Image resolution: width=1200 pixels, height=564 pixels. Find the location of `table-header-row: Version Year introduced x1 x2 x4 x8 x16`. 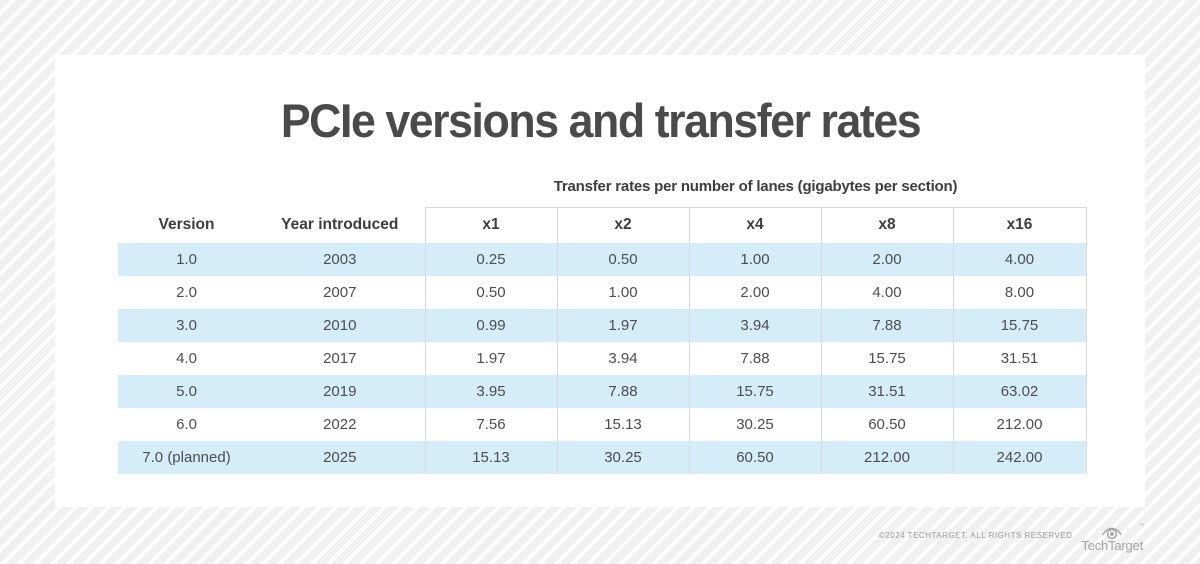

table-header-row: Version Year introduced x1 x2 x4 x8 x16 is located at coordinates (602, 225).